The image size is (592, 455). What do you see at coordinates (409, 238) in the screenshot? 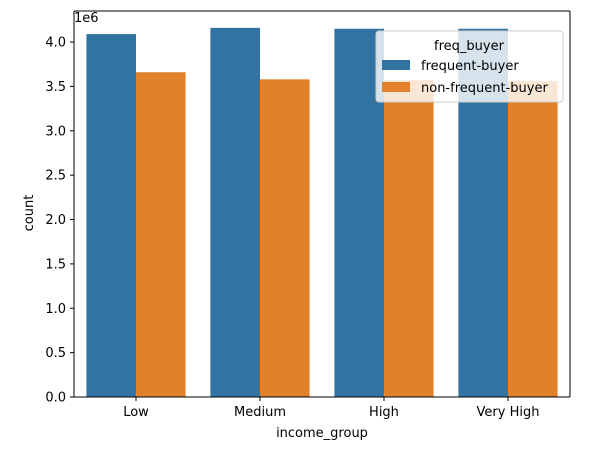
I see `bar-non-frequent-buyer-high` at bounding box center [409, 238].